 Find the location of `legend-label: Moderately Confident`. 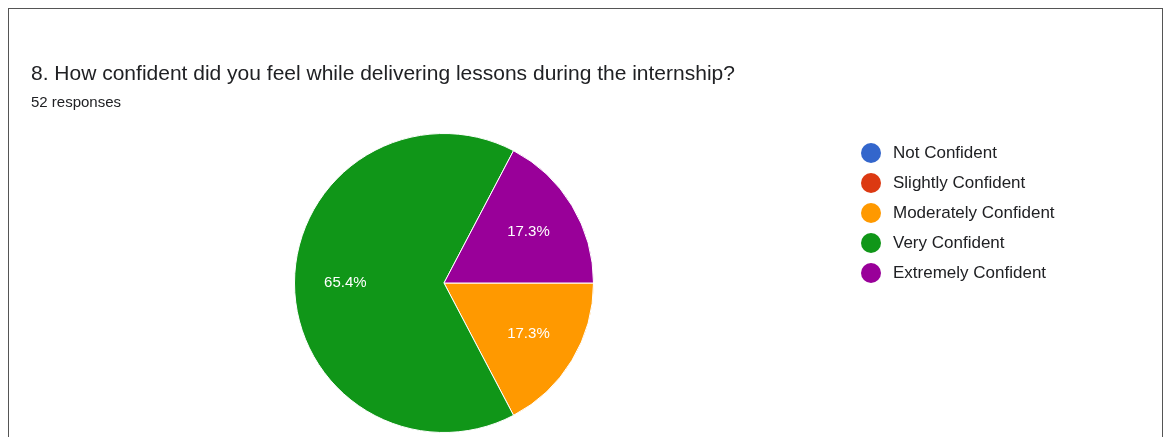

legend-label: Moderately Confident is located at coordinates (974, 213).